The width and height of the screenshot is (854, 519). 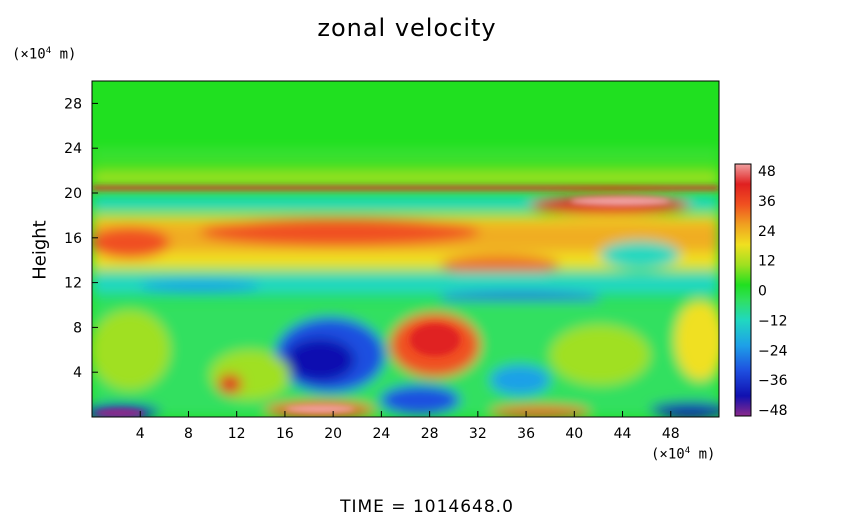 I want to click on x-axis-unit: (×104 m), so click(x=683, y=454).